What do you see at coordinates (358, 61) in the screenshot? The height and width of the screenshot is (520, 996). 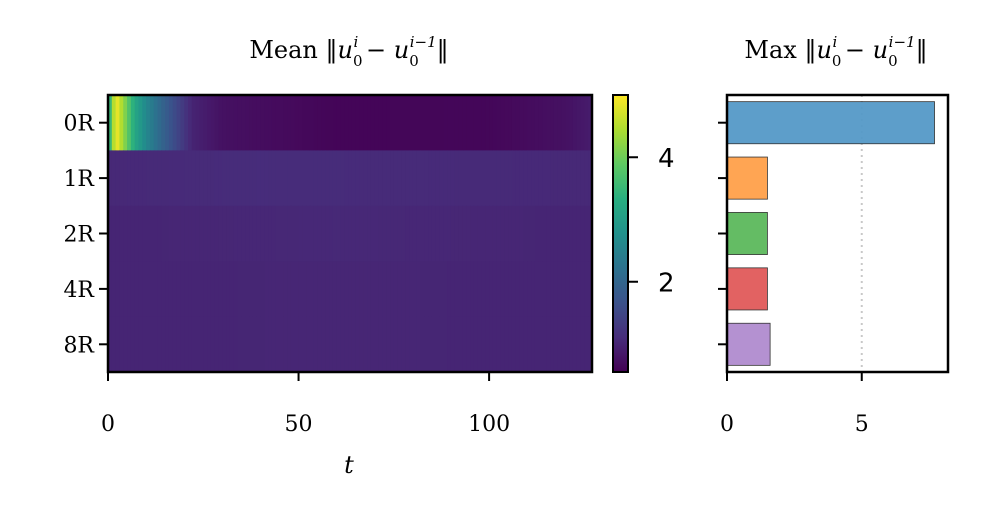 I see `heatmap-title-sub-a: 0` at bounding box center [358, 61].